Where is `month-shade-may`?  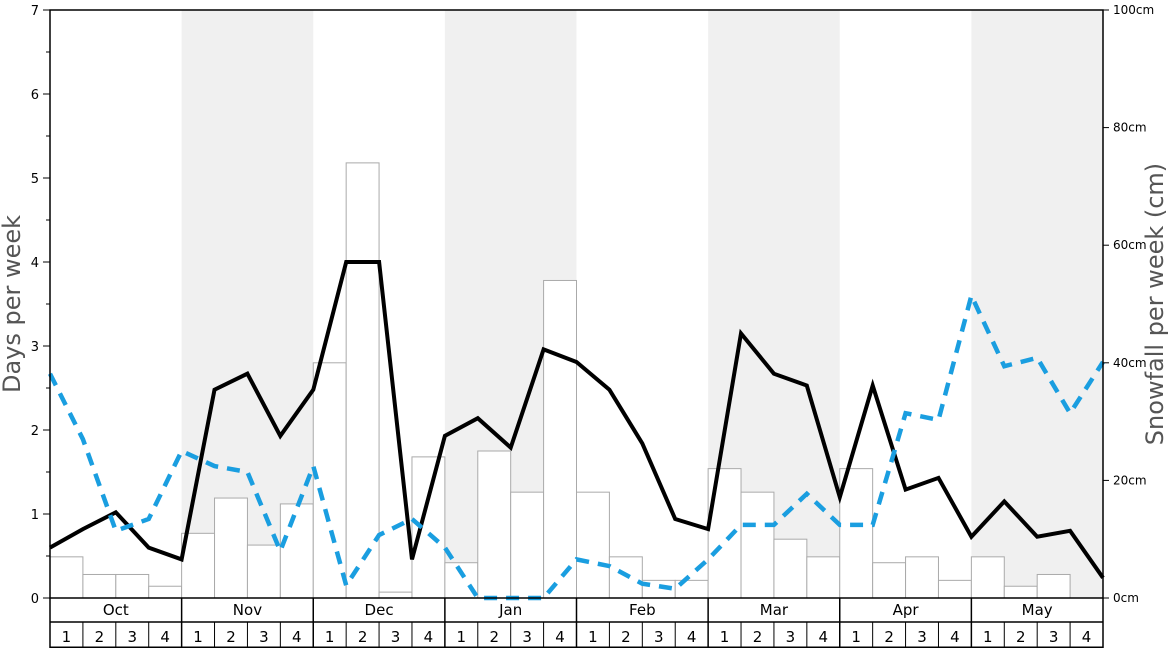
month-shade-may is located at coordinates (1037, 304).